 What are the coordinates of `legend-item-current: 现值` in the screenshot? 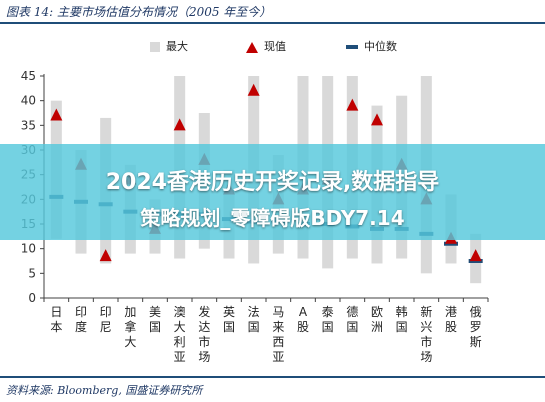 It's located at (266, 46).